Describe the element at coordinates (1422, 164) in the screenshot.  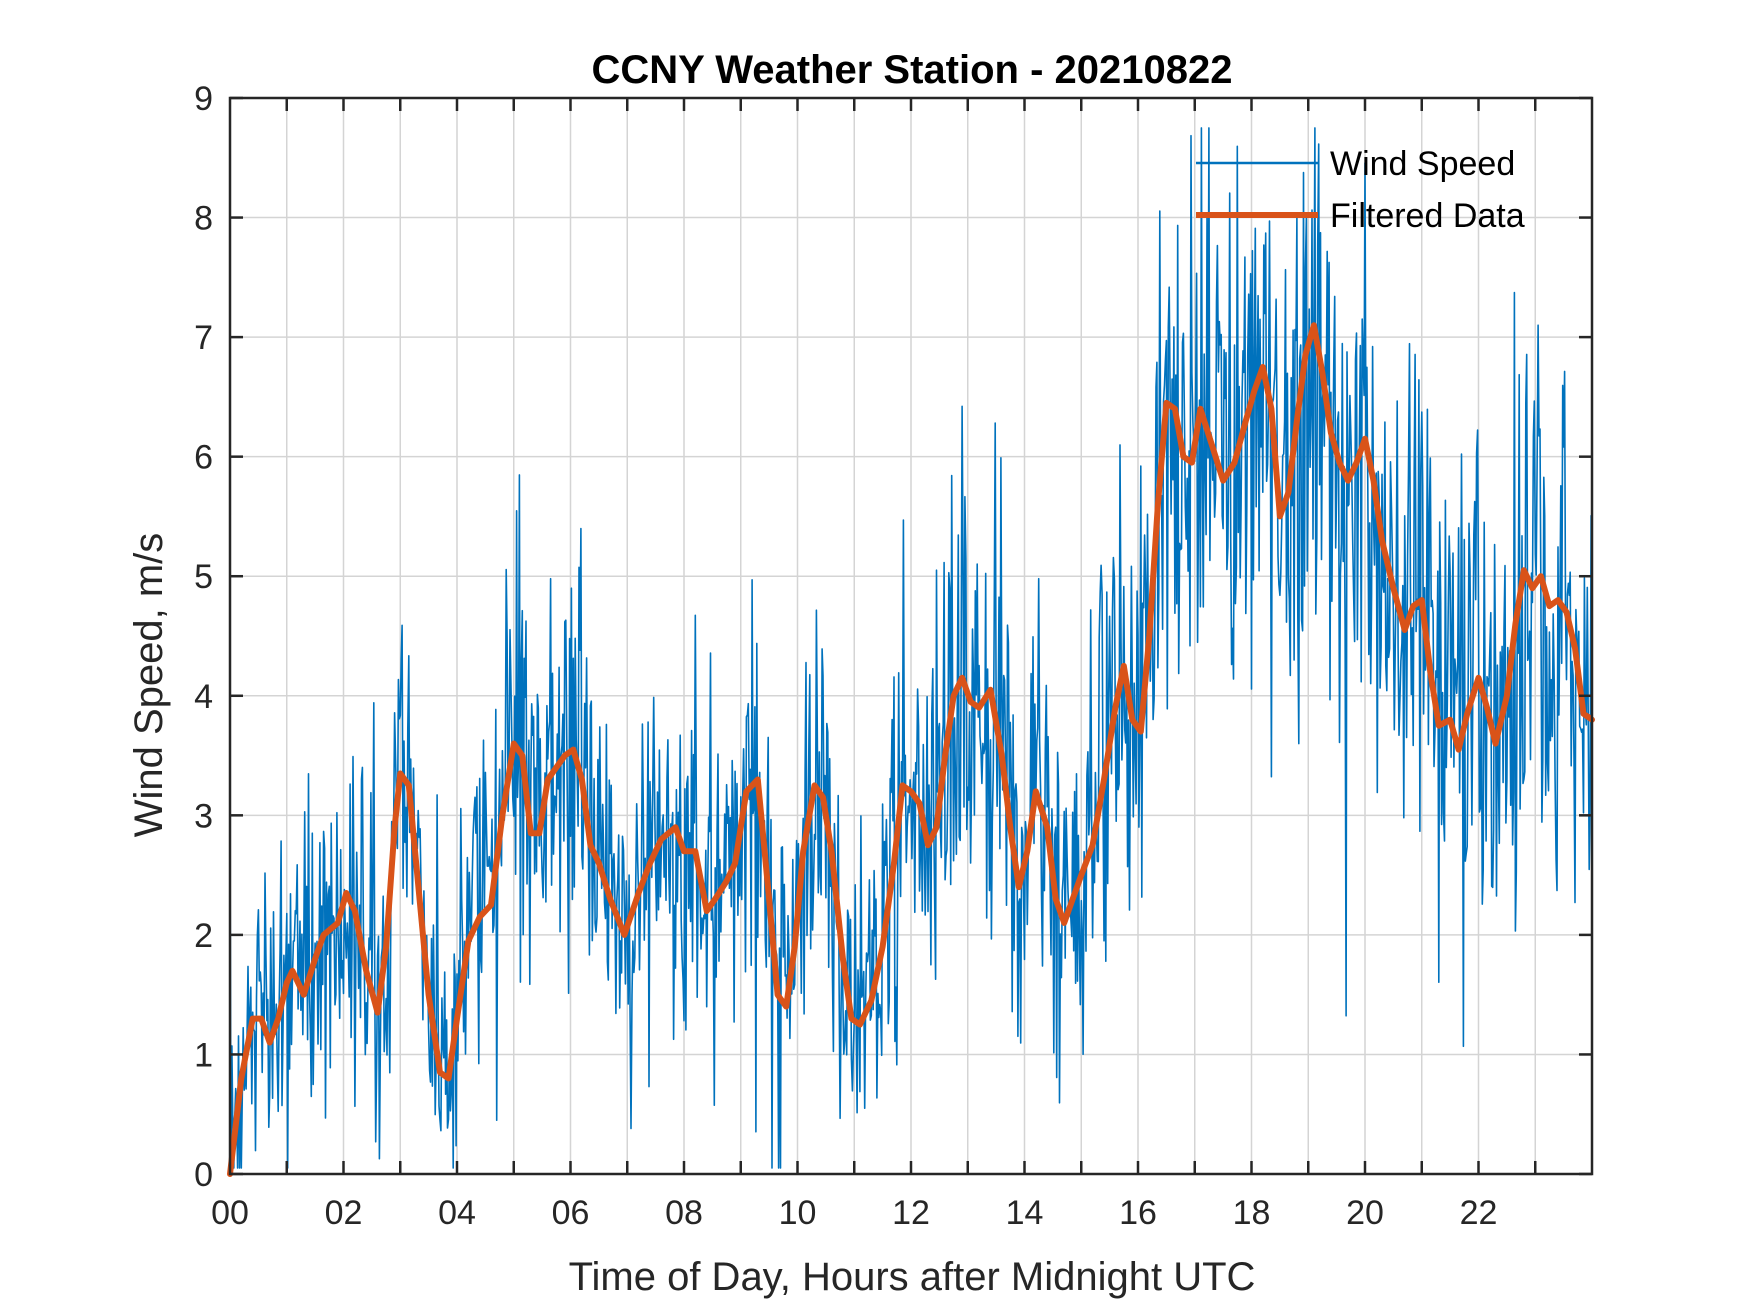
I see `legend-label-wind-speed: Wind Speed` at that location.